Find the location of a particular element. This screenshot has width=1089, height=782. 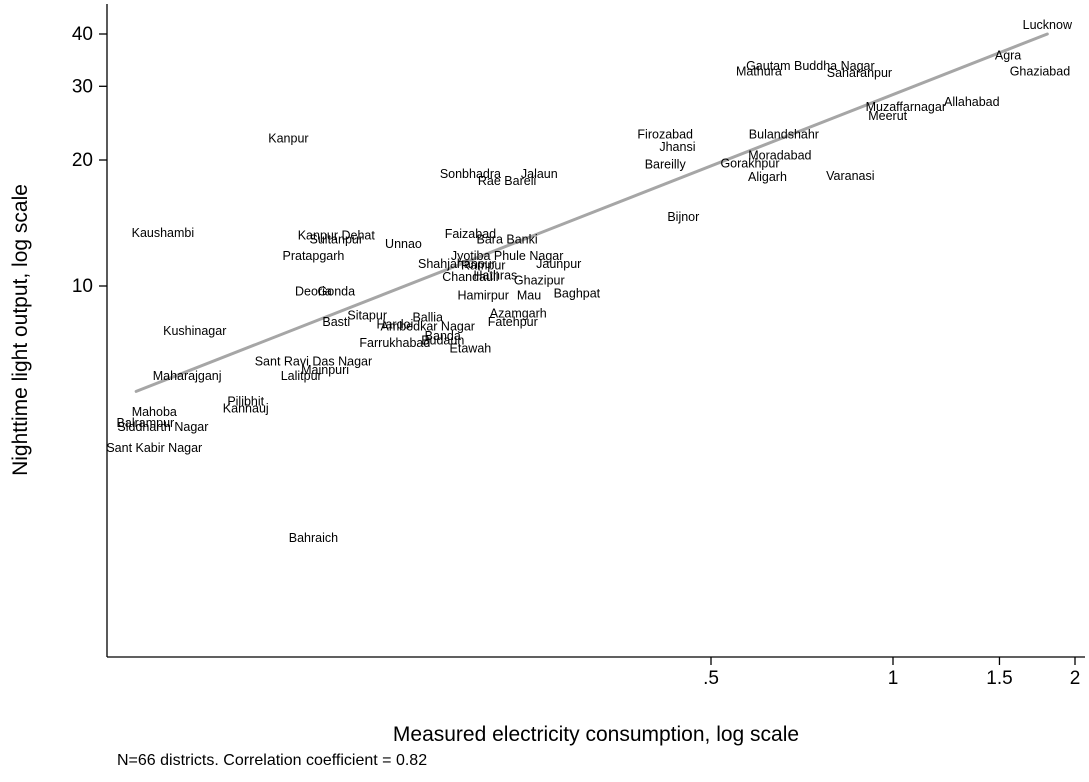

point-label: Basti is located at coordinates (336, 322).